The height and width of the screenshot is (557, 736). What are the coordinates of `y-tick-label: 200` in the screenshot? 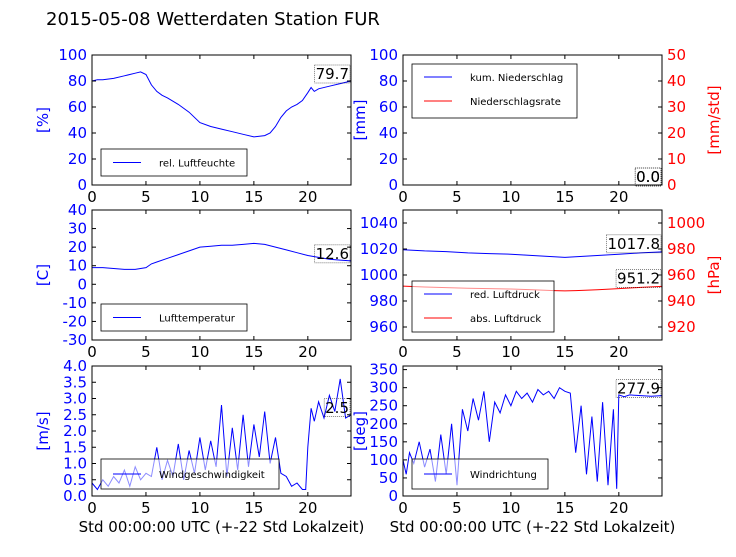 It's located at (383, 424).